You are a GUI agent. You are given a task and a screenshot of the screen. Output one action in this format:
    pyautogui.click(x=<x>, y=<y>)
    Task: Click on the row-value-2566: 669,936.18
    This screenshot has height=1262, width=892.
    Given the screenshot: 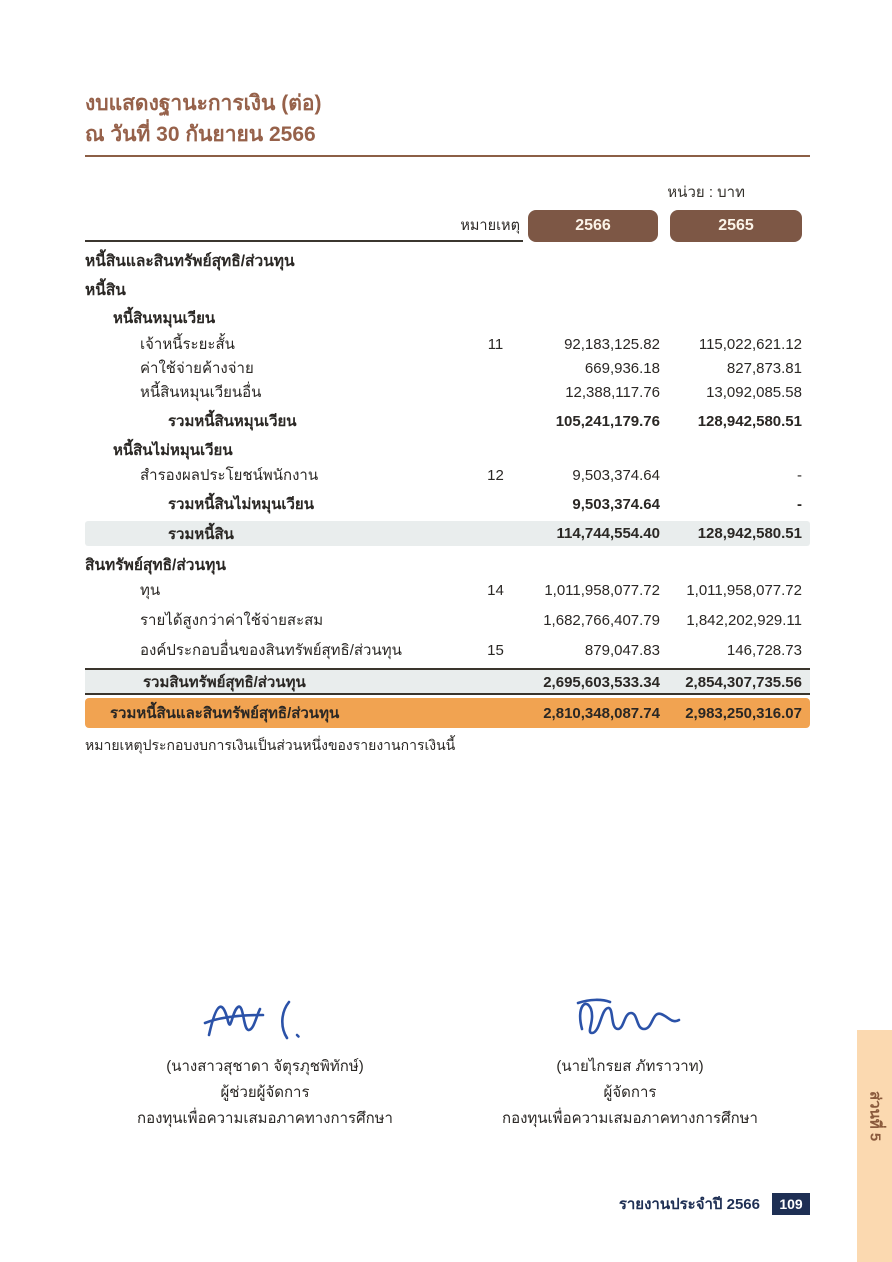 What is the action you would take?
    pyautogui.click(x=622, y=368)
    